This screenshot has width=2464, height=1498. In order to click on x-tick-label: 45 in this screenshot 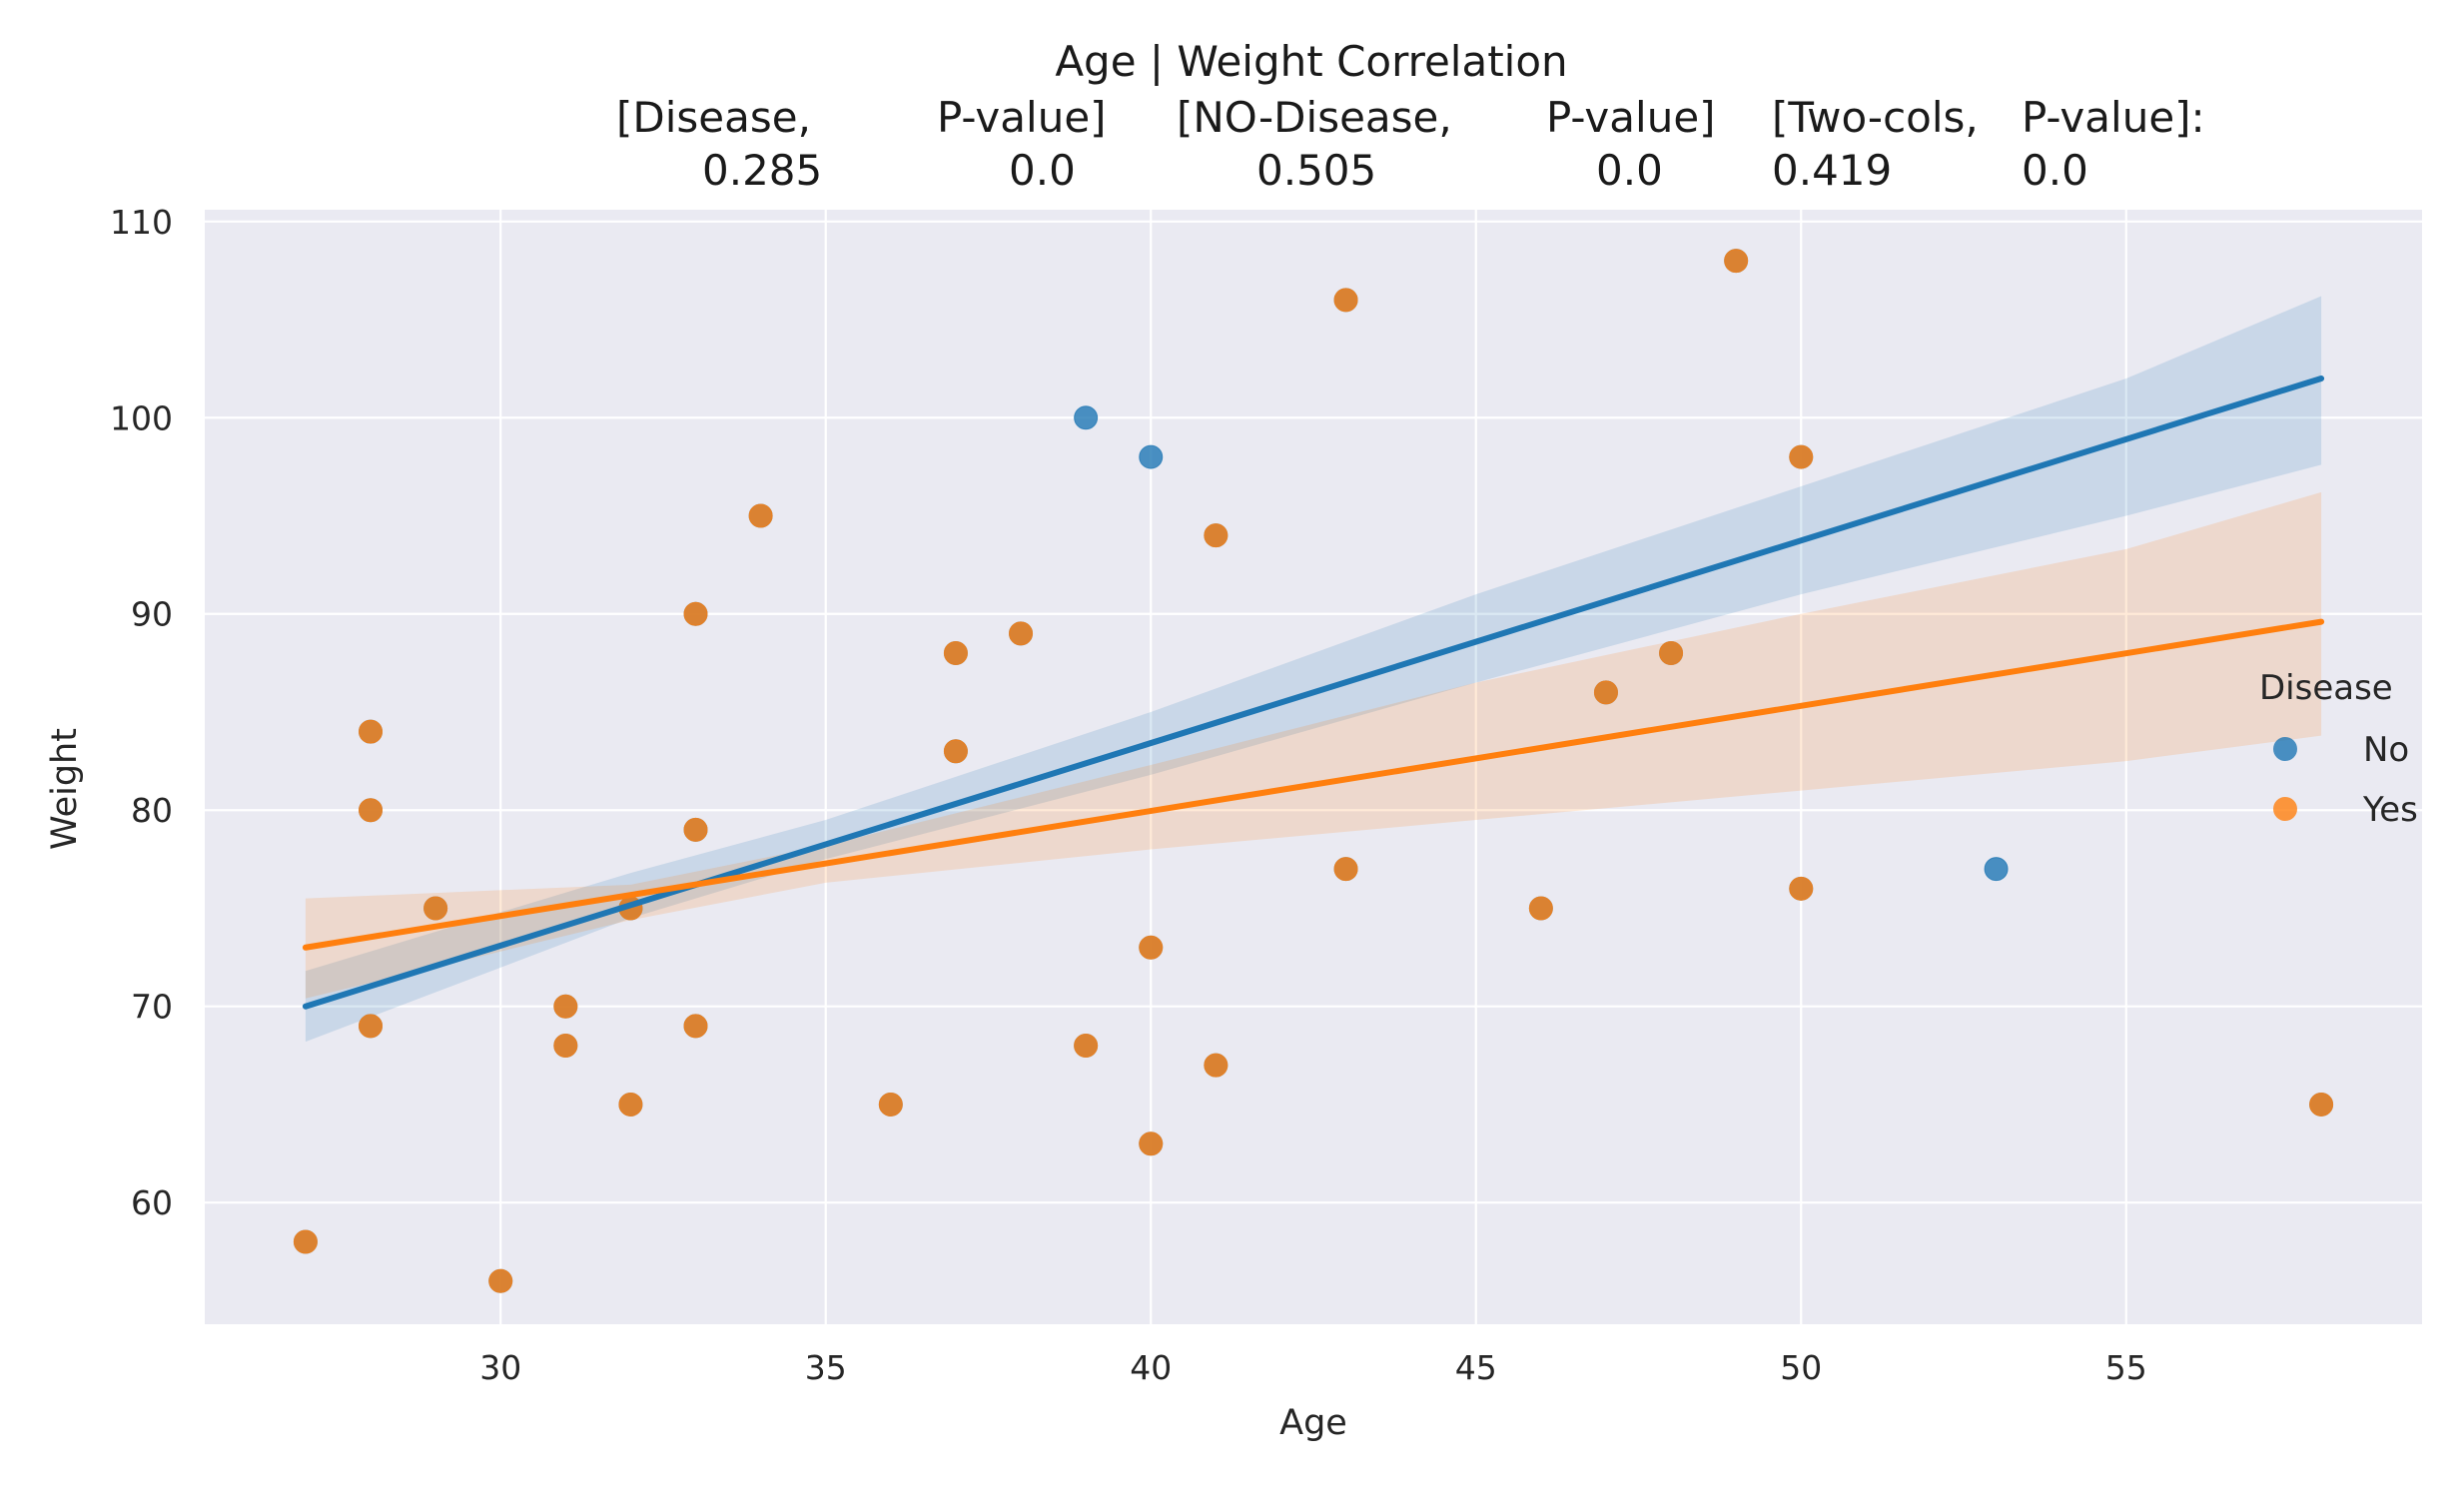, I will do `click(1476, 1368)`.